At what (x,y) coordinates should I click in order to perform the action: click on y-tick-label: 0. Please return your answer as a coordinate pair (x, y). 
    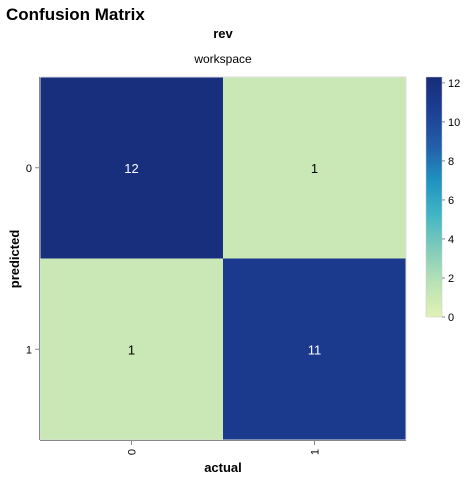
    Looking at the image, I should click on (29, 169).